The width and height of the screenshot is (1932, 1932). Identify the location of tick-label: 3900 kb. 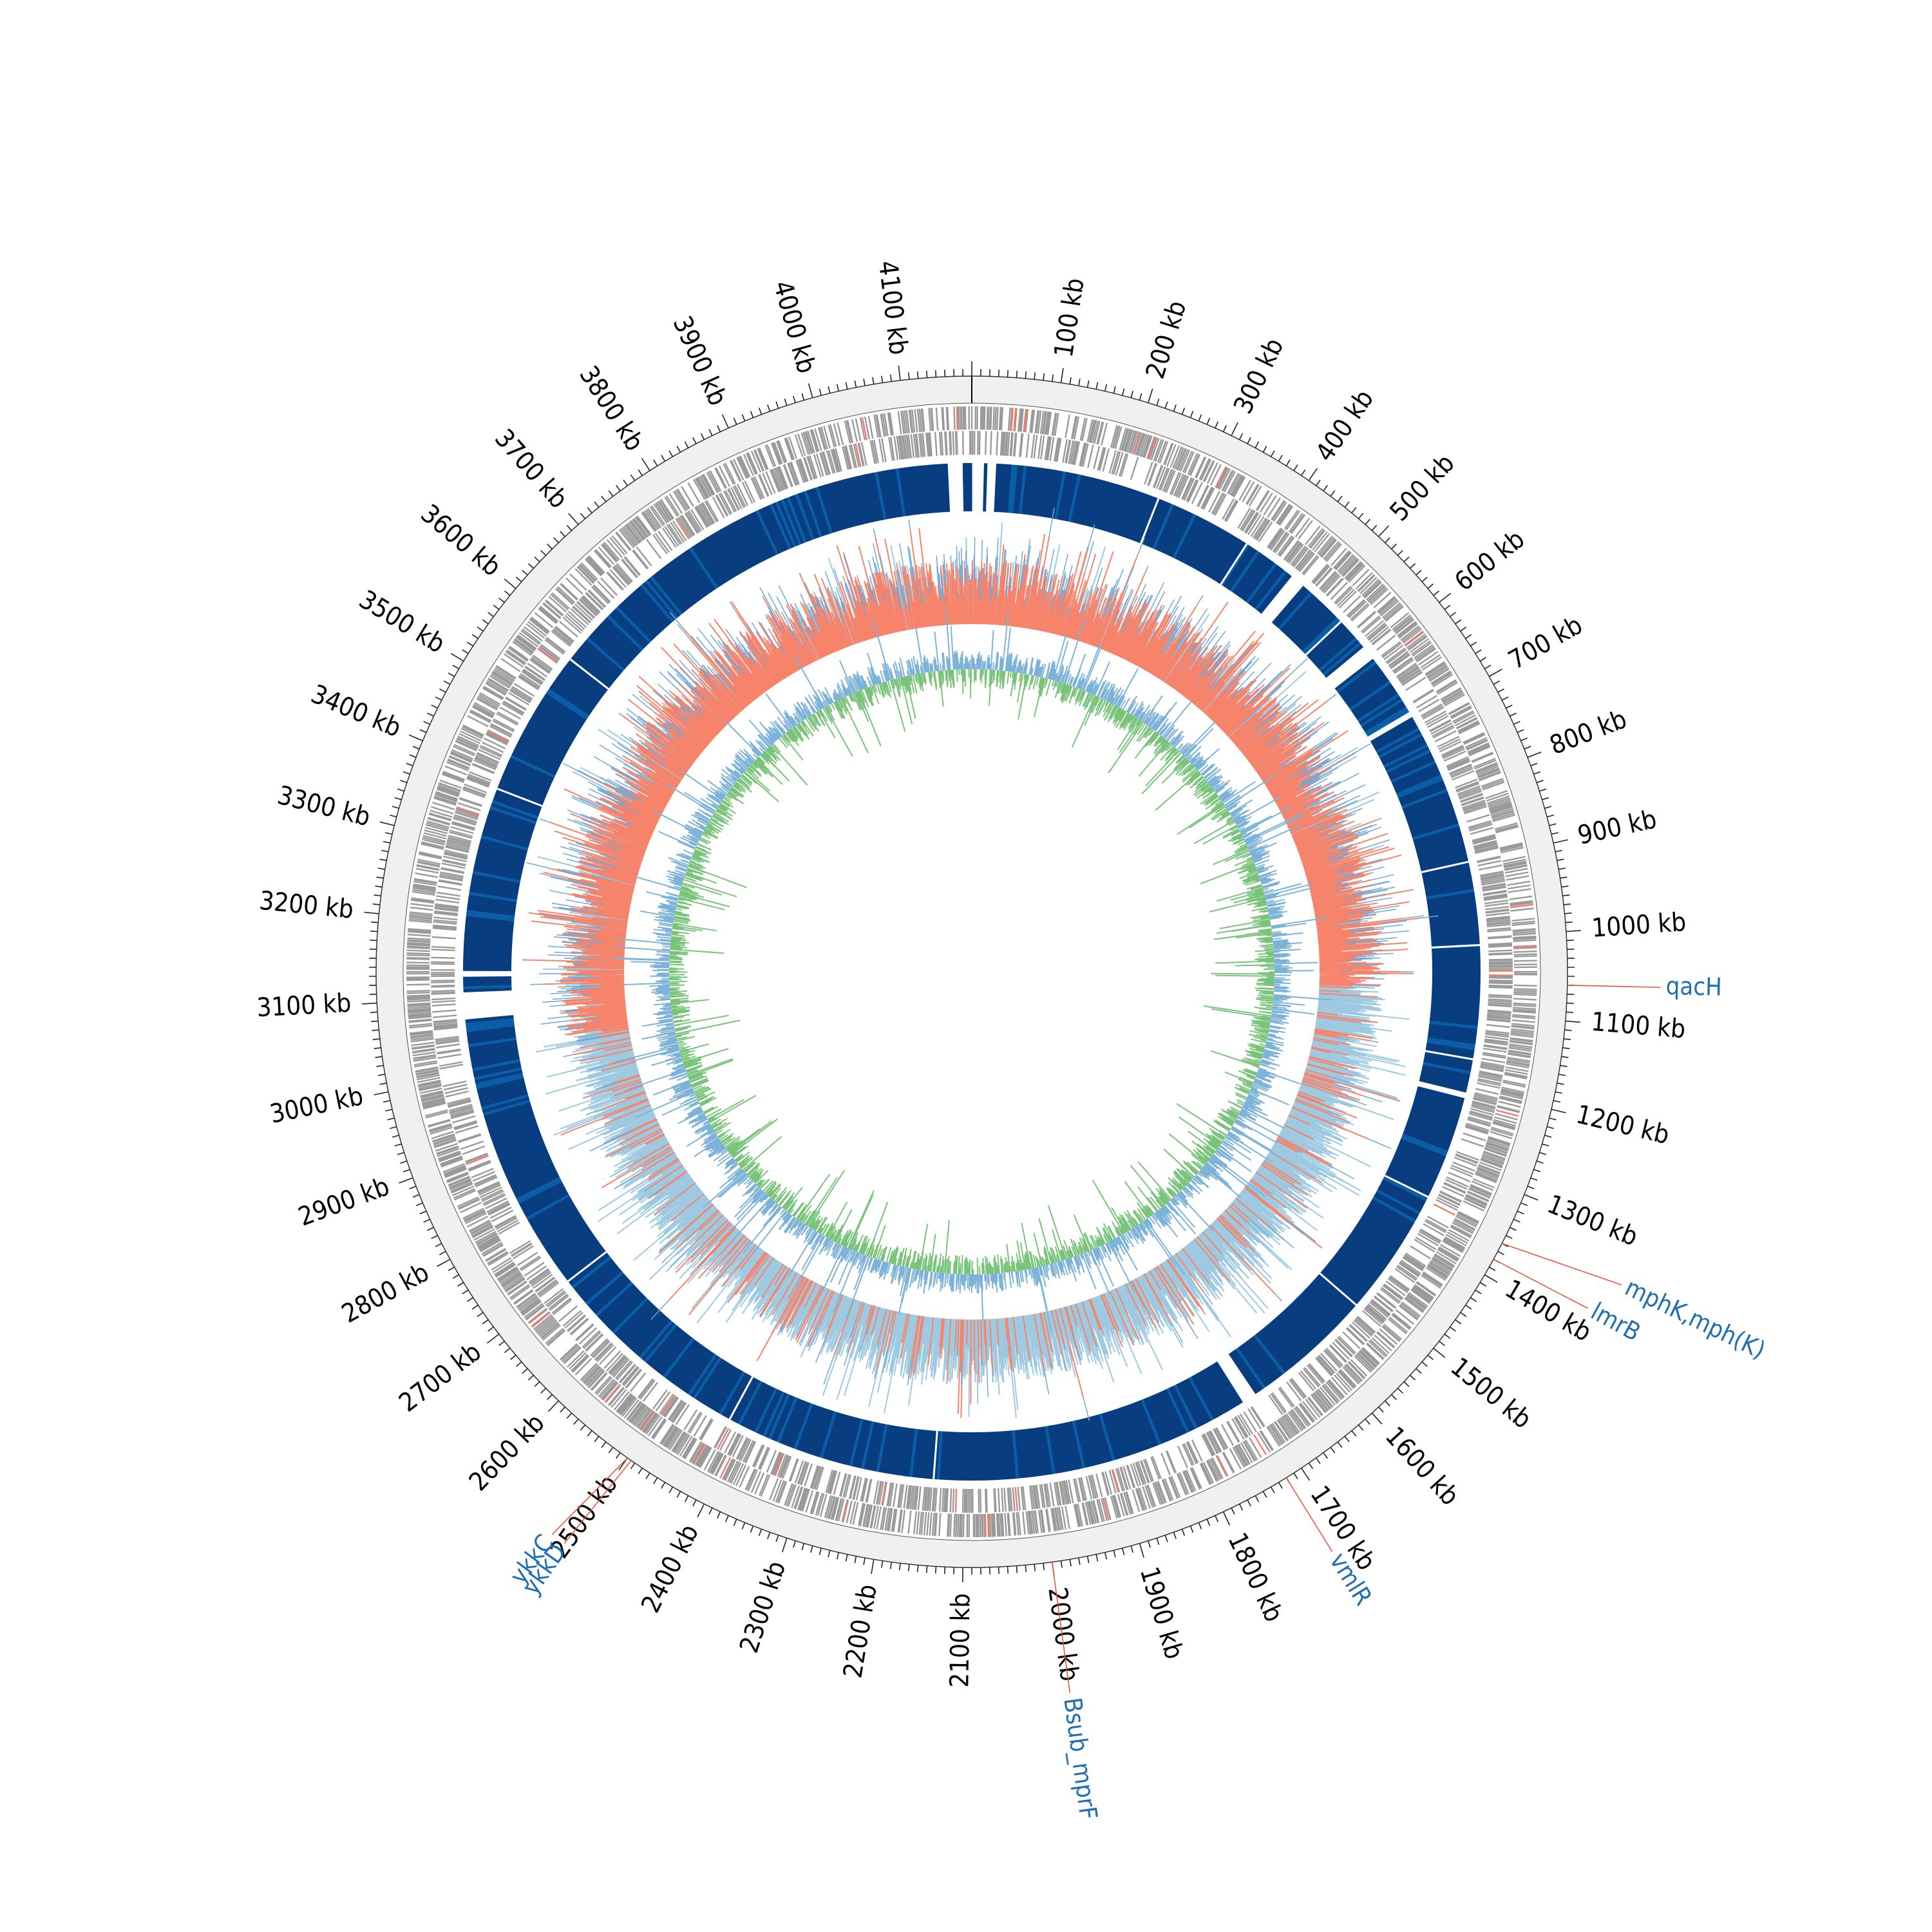
(700, 361).